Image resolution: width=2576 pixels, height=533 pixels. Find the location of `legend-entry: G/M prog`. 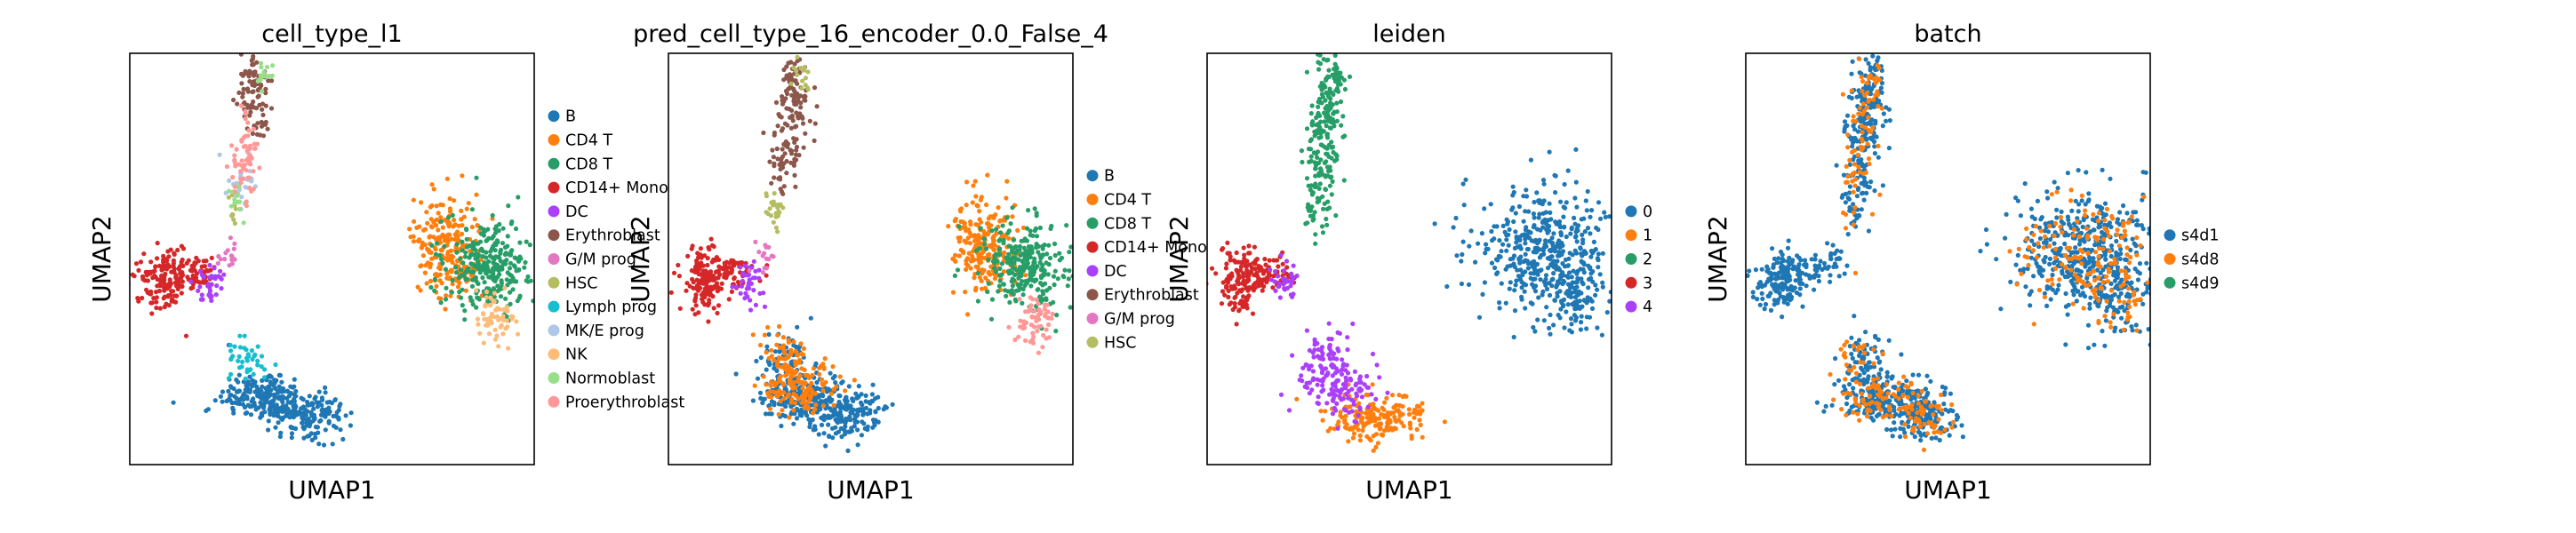

legend-entry: G/M prog is located at coordinates (1130, 320).